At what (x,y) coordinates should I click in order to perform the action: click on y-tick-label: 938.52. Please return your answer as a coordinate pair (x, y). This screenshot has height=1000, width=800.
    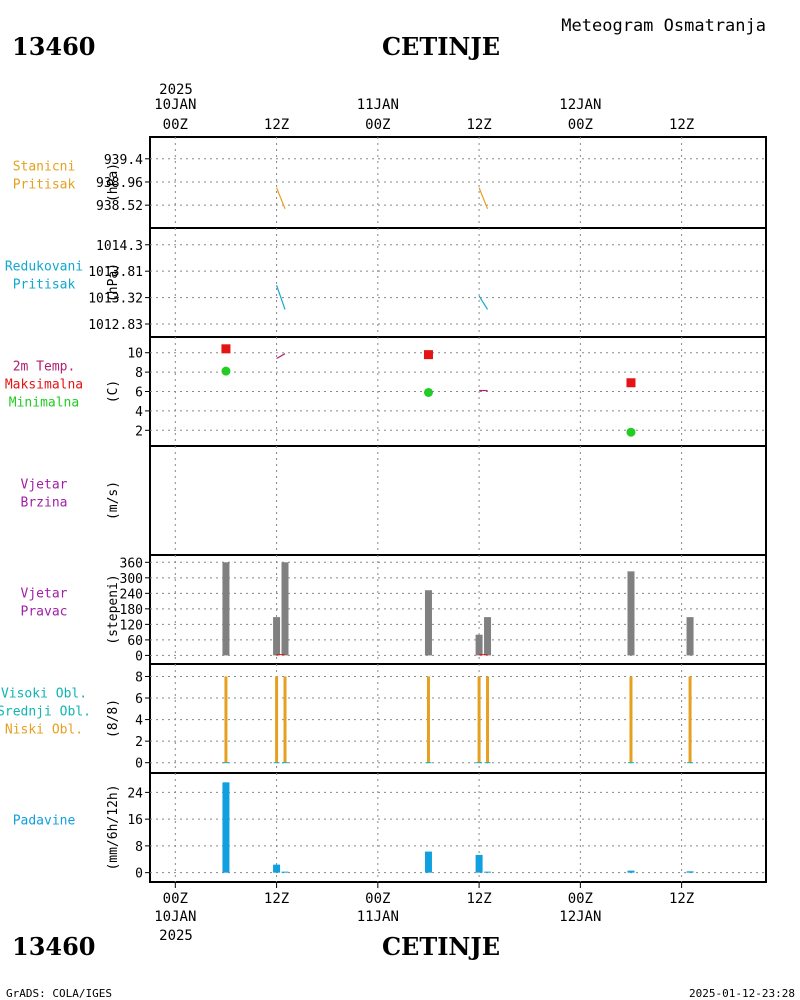
    Looking at the image, I should click on (119, 206).